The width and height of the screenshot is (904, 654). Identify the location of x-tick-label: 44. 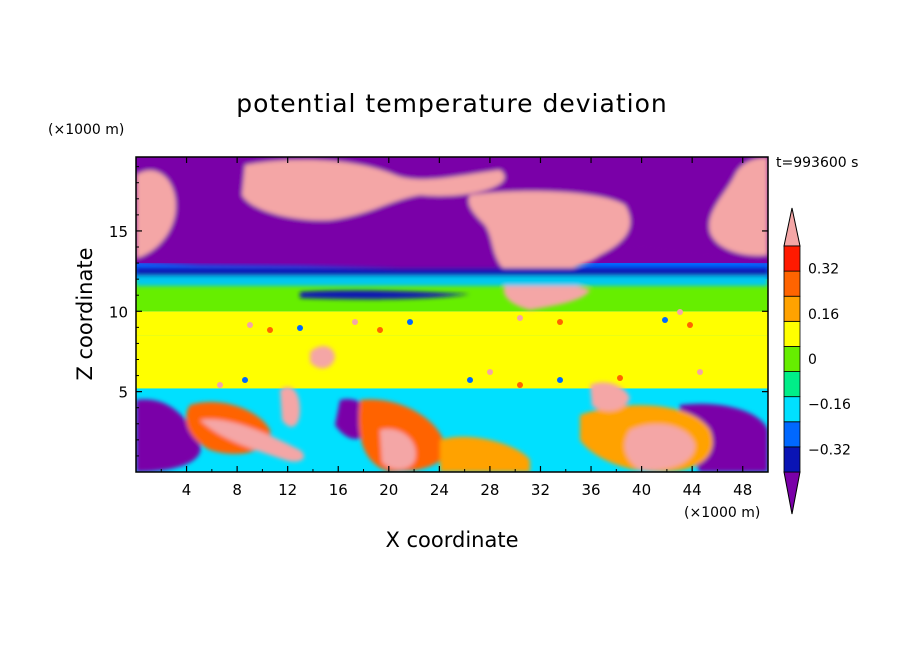
(692, 490).